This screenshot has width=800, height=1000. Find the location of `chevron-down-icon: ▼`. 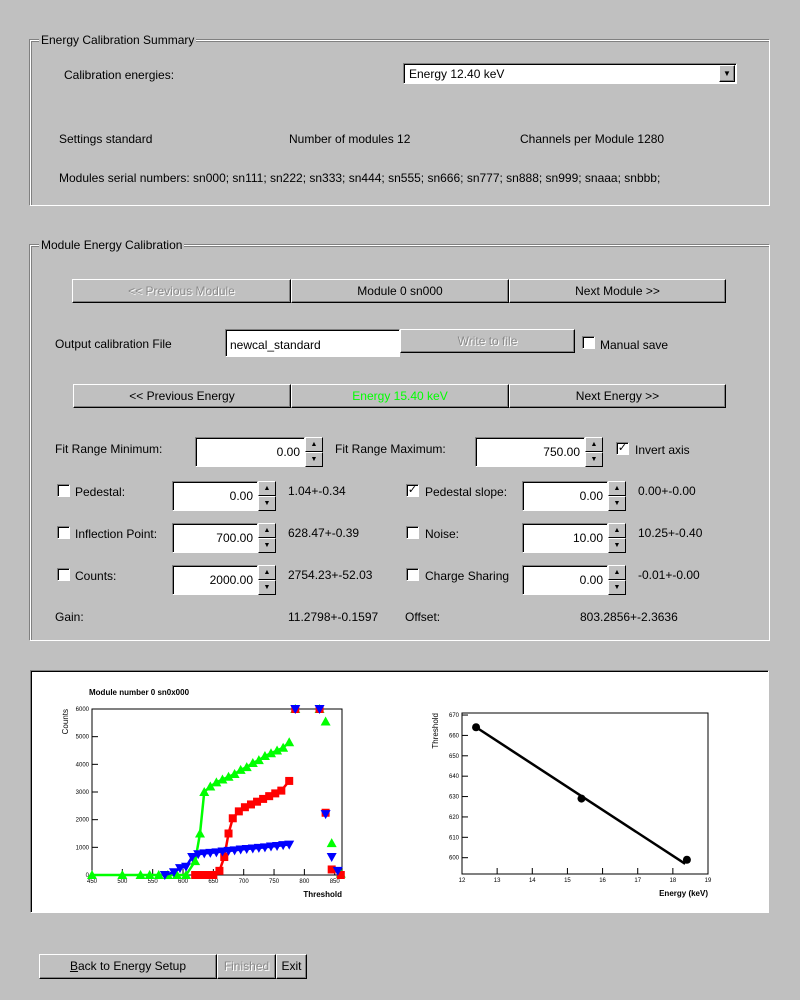

chevron-down-icon: ▼ is located at coordinates (727, 73).